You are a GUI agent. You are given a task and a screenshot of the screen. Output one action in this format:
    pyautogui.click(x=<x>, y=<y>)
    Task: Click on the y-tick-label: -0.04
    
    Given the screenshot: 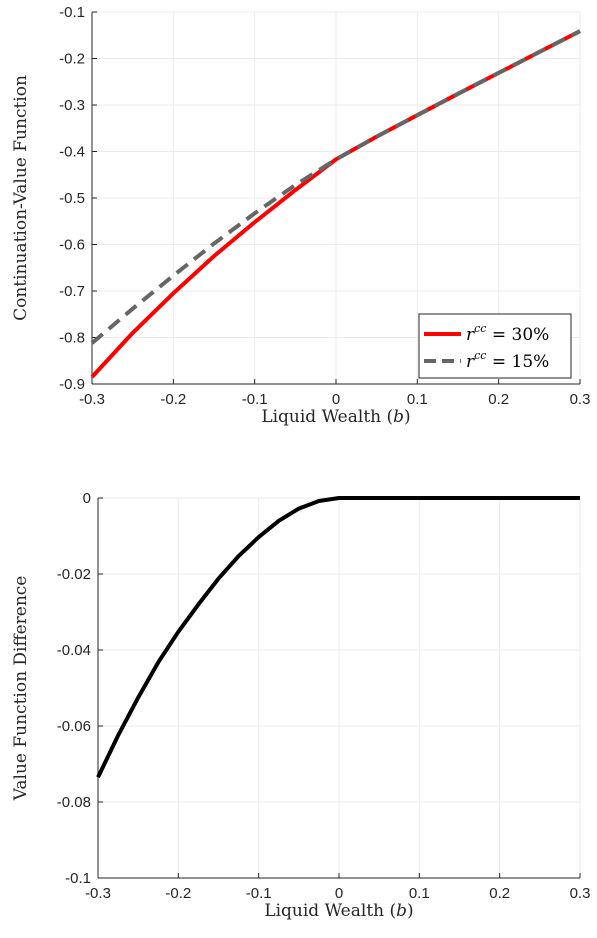 What is the action you would take?
    pyautogui.click(x=74, y=650)
    